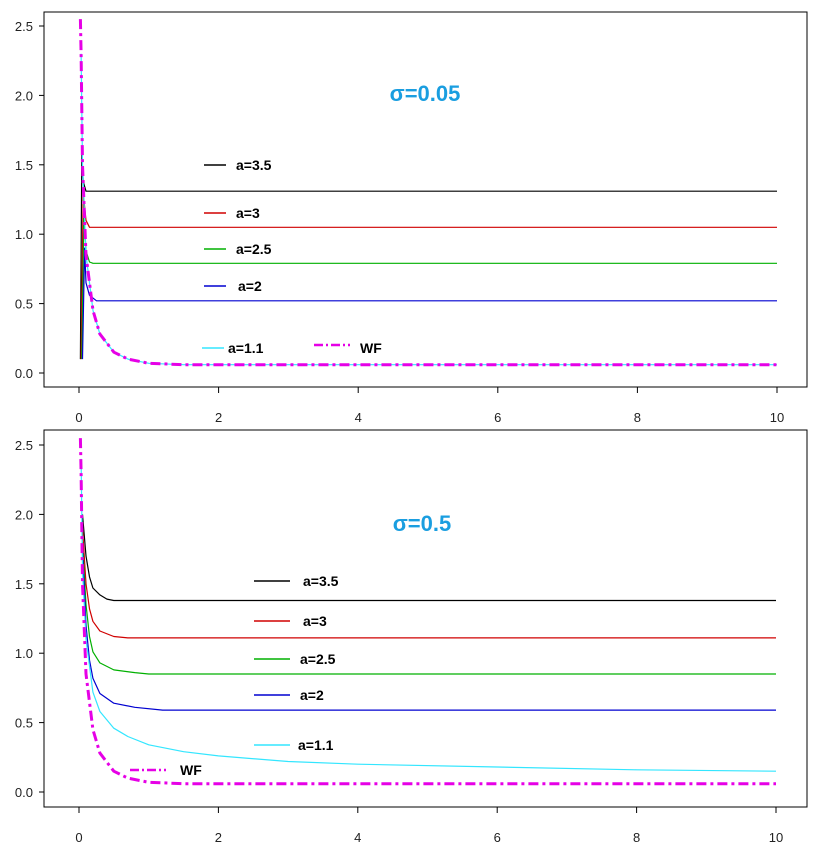 This screenshot has width=831, height=852. I want to click on chart-title-bottom: σ=0.5, so click(422, 523).